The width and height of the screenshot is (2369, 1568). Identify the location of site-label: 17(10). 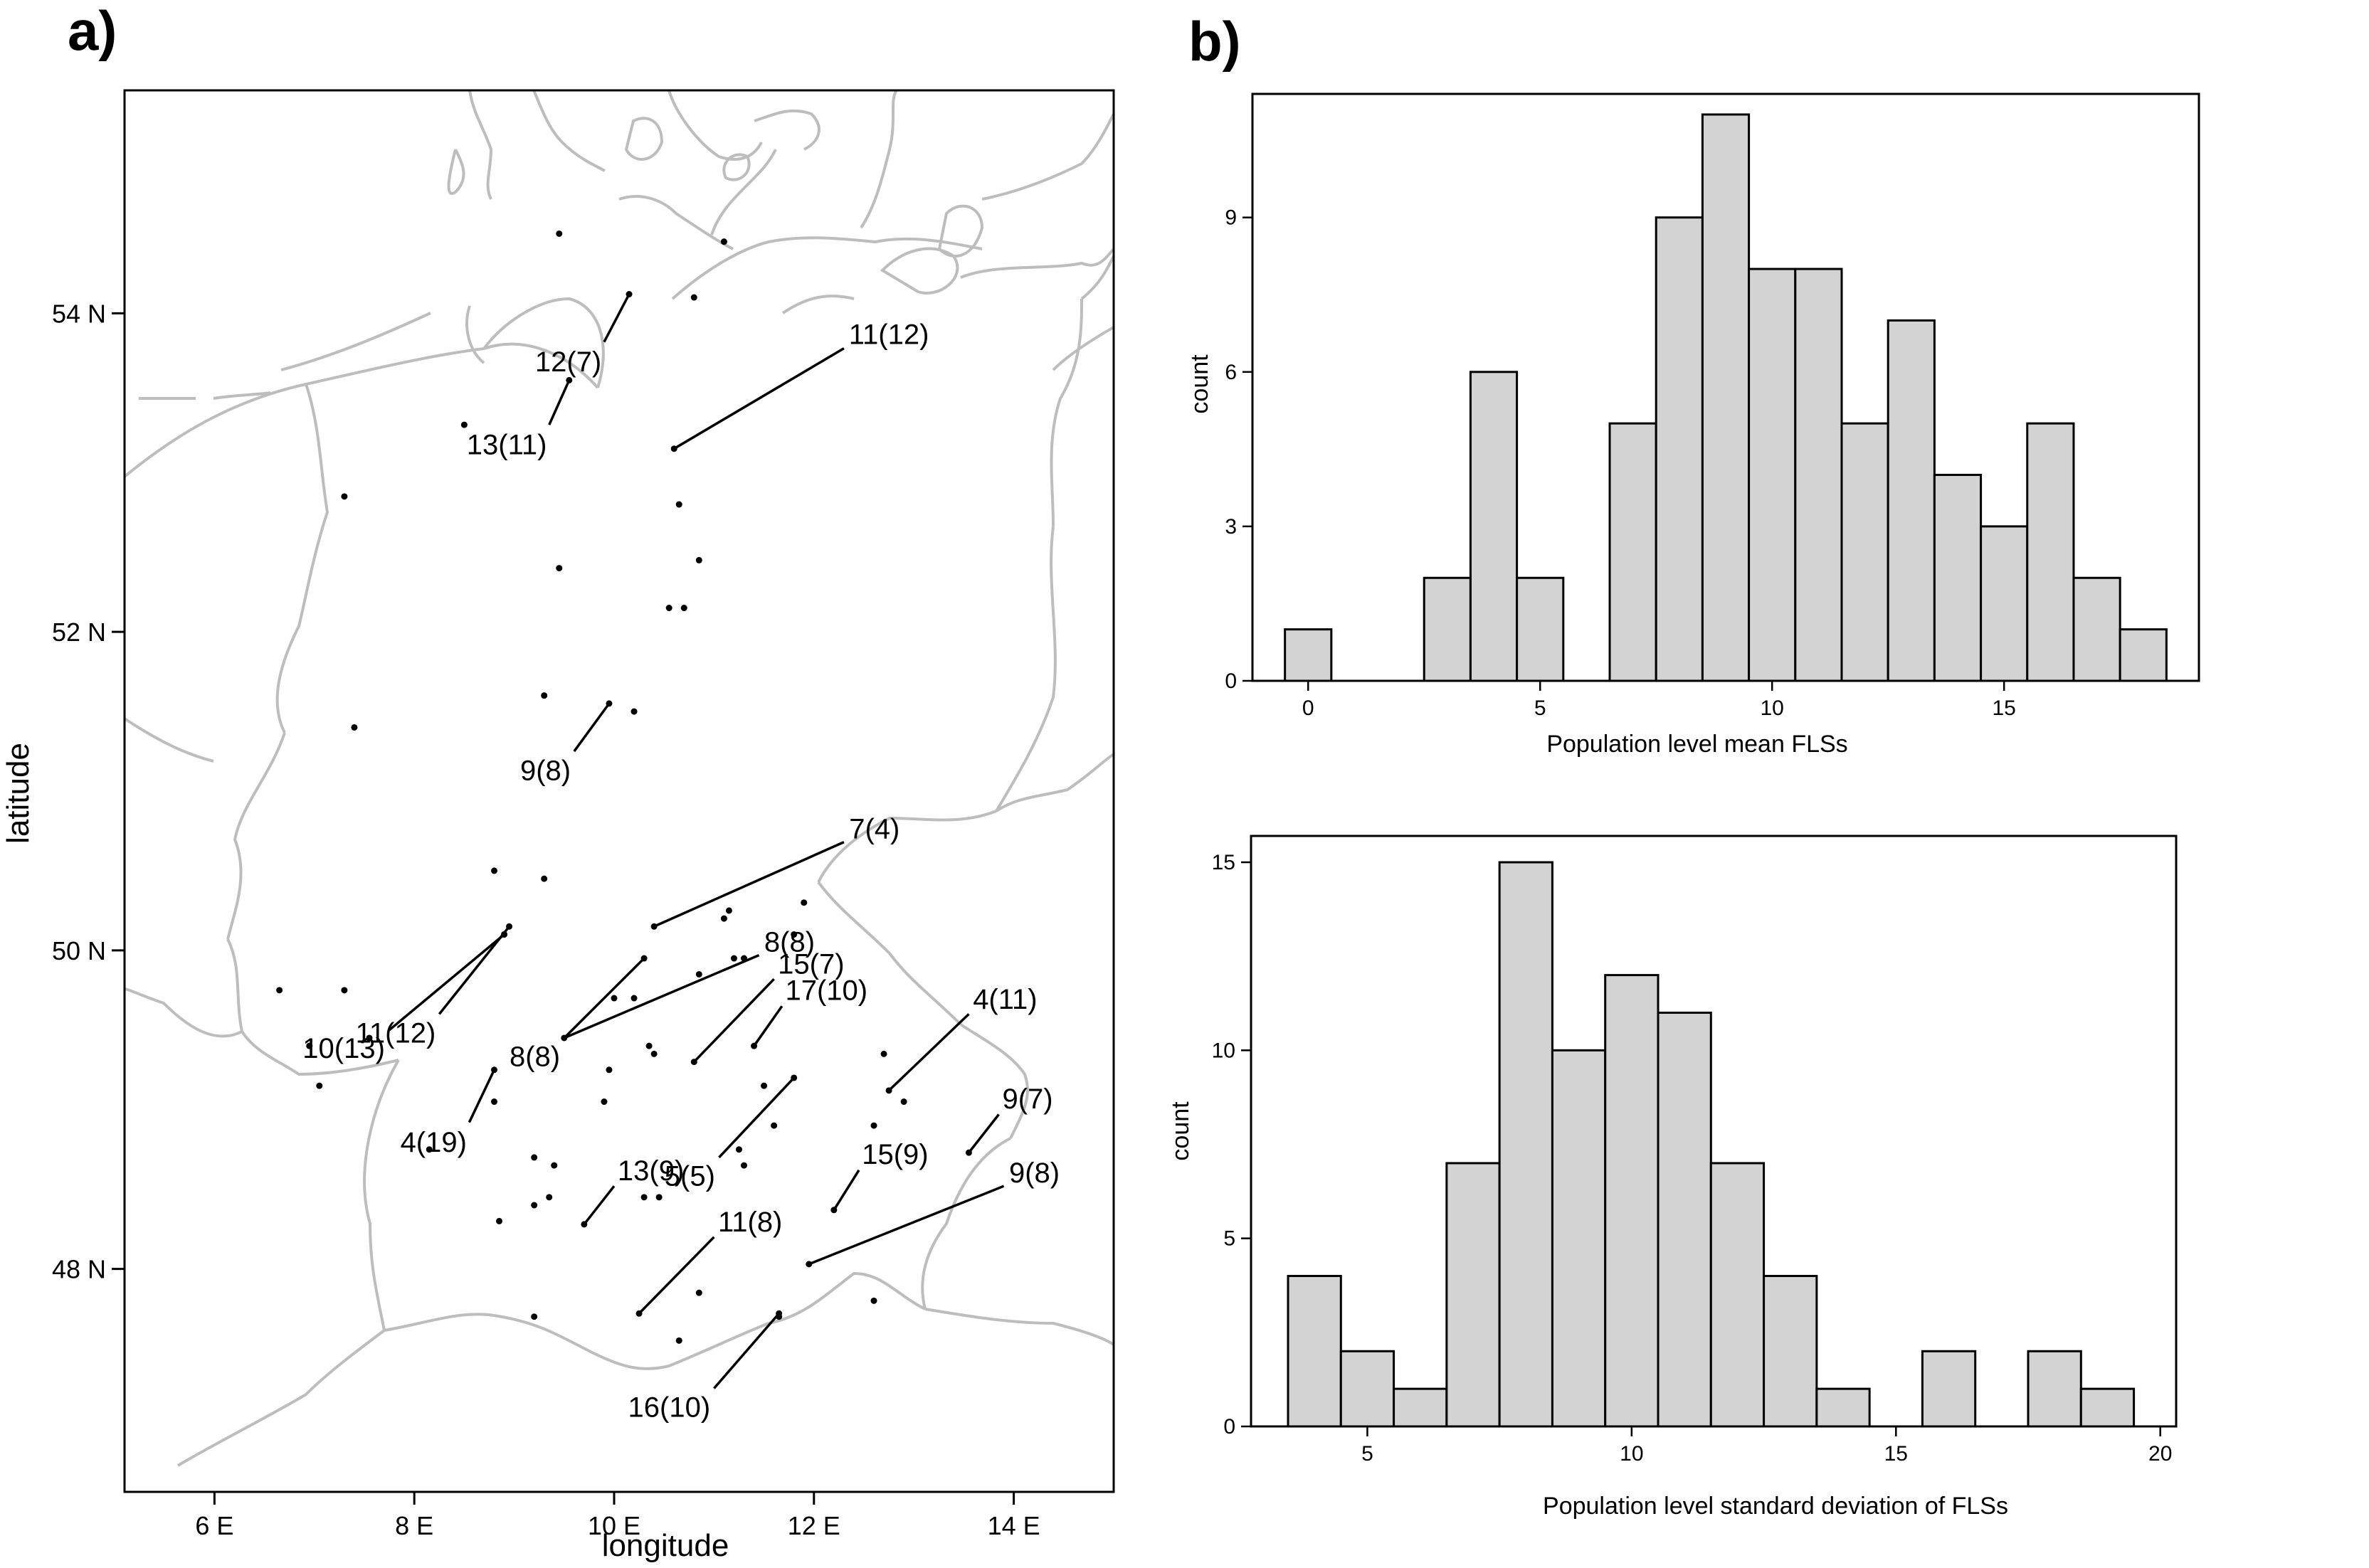
(826, 991).